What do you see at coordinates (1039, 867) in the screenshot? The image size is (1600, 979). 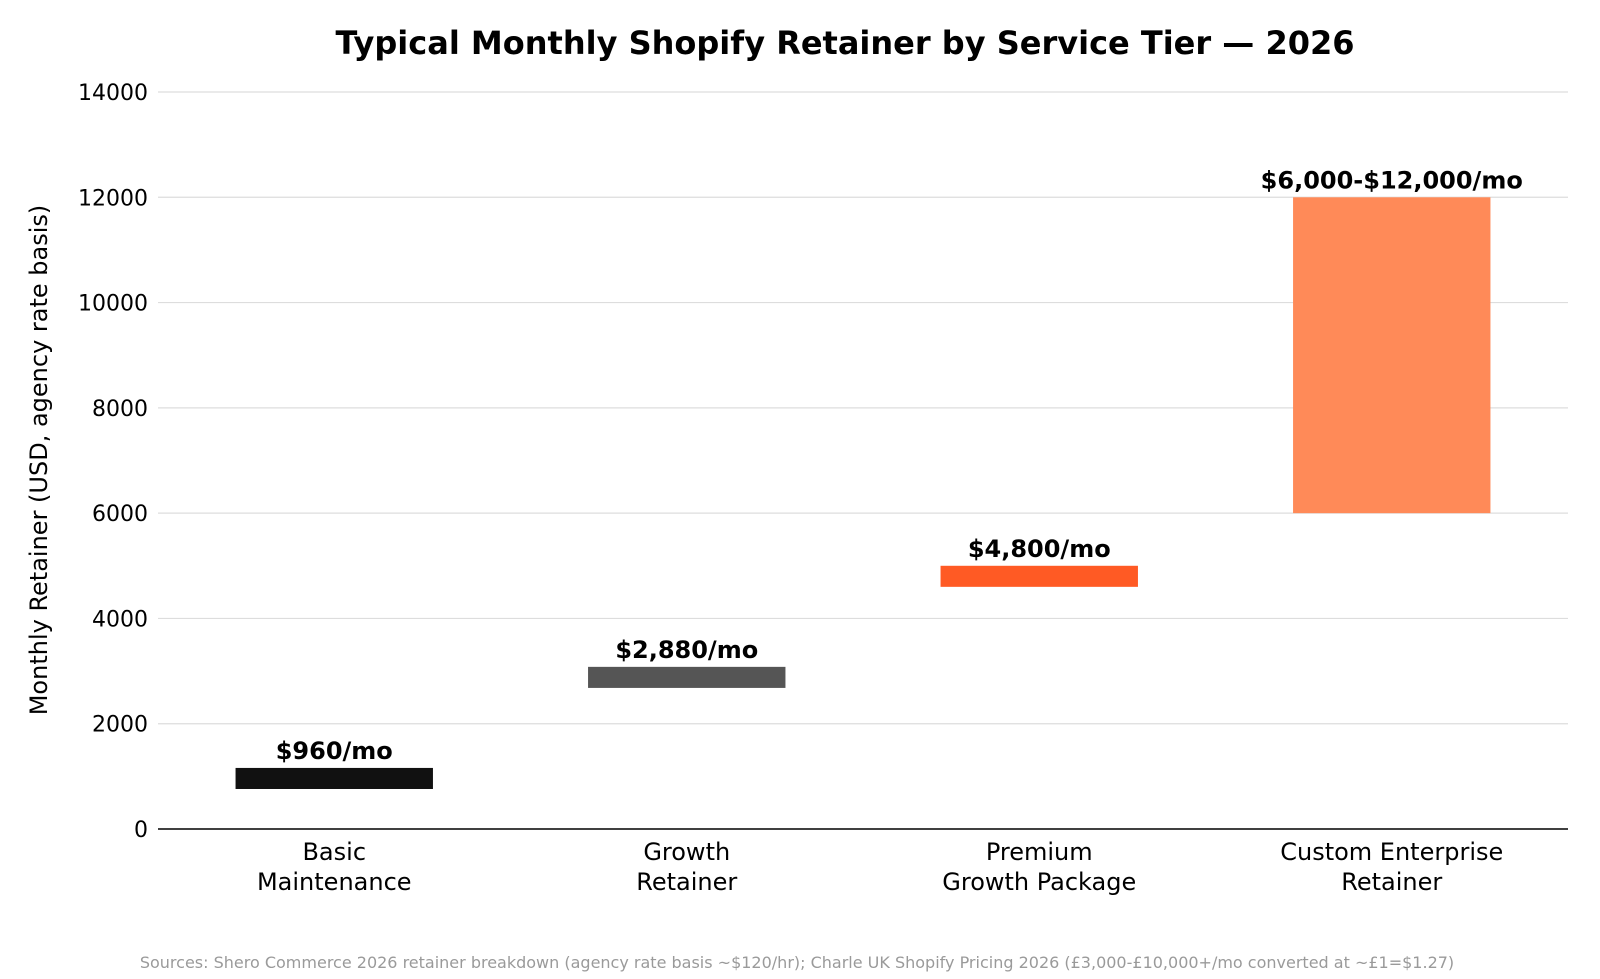 I see `category-label: Premium Growth Package` at bounding box center [1039, 867].